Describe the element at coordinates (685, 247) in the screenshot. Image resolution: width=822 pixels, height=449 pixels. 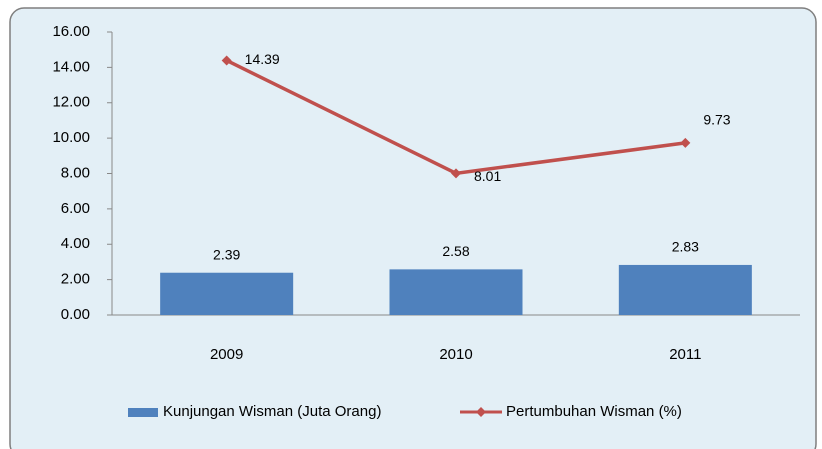
I see `bar-value-label: 2.83` at that location.